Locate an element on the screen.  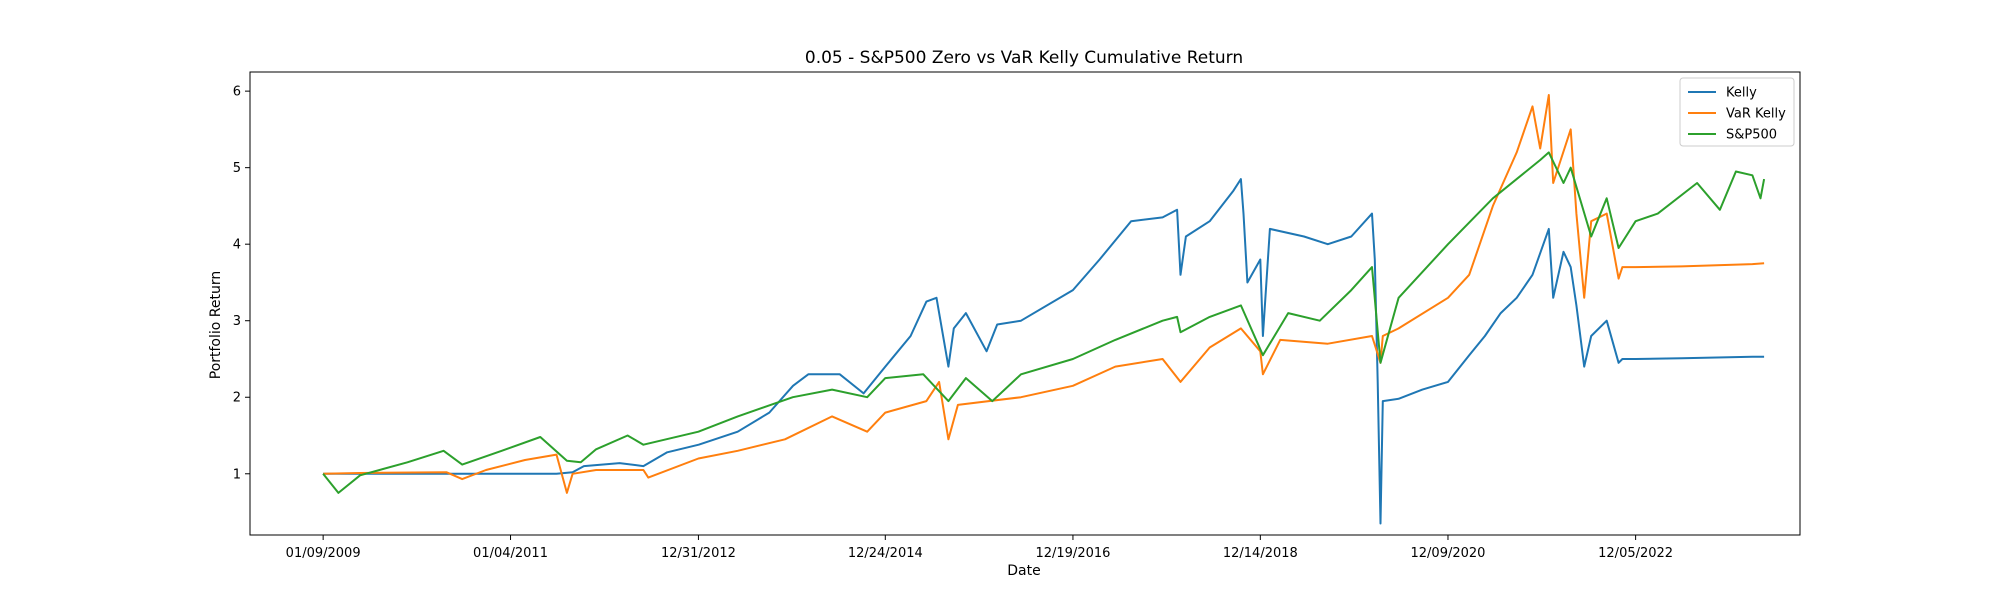
legend-label-var-kelly: VaR Kelly is located at coordinates (1756, 114).